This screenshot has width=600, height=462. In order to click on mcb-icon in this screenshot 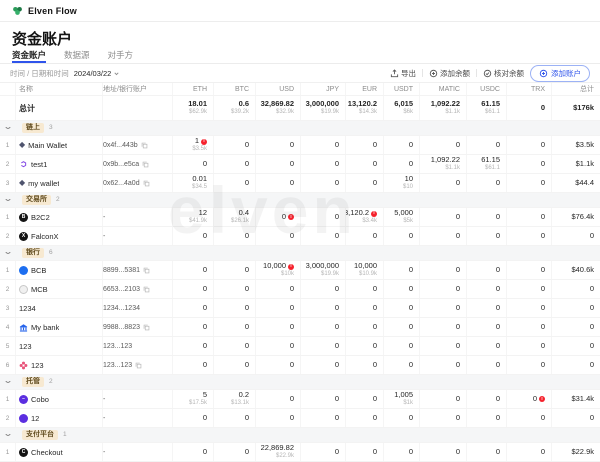, I will do `click(23, 289)`.